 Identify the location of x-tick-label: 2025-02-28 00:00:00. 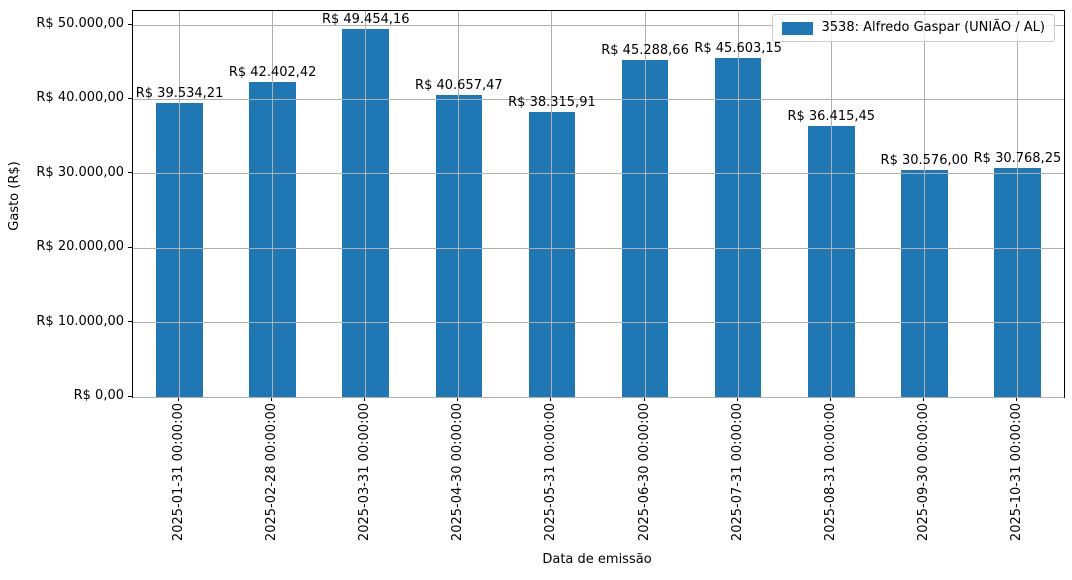
(272, 472).